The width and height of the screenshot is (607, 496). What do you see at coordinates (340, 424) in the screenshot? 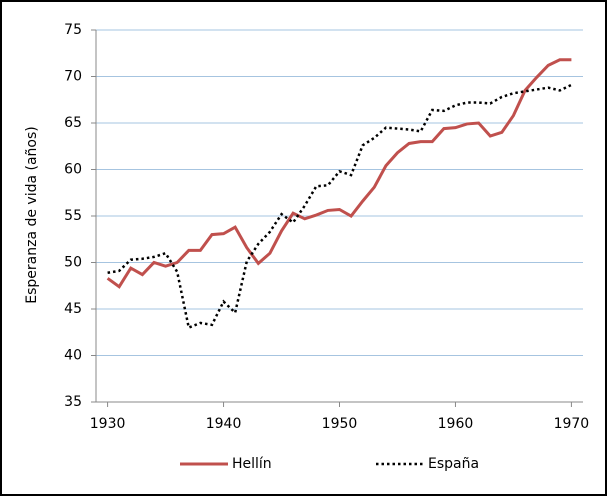
I see `x-tick-label: 1950` at bounding box center [340, 424].